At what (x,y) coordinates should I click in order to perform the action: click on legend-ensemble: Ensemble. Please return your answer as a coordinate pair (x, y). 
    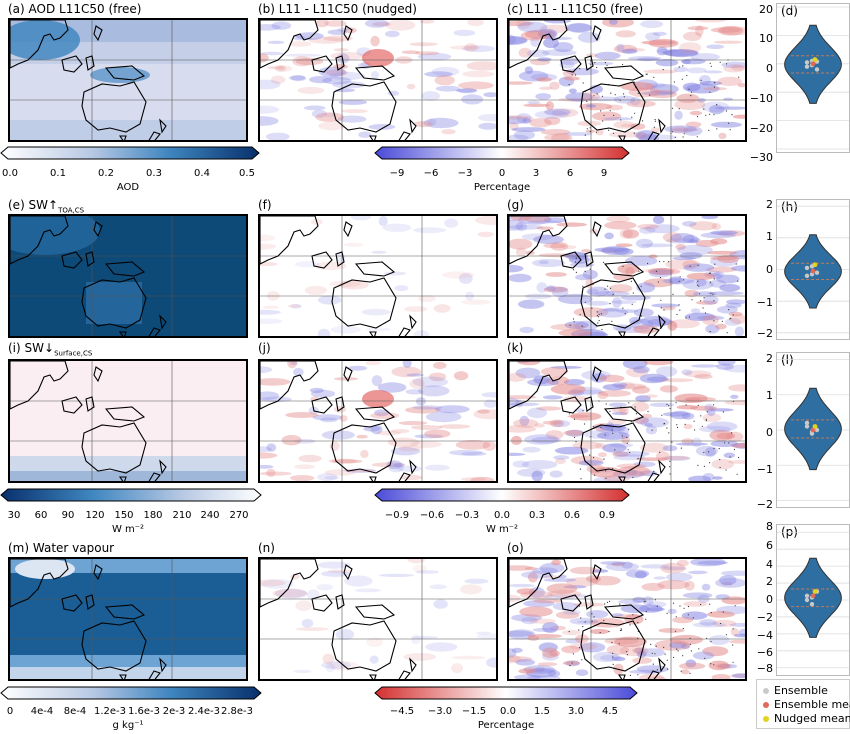
    Looking at the image, I should click on (795, 690).